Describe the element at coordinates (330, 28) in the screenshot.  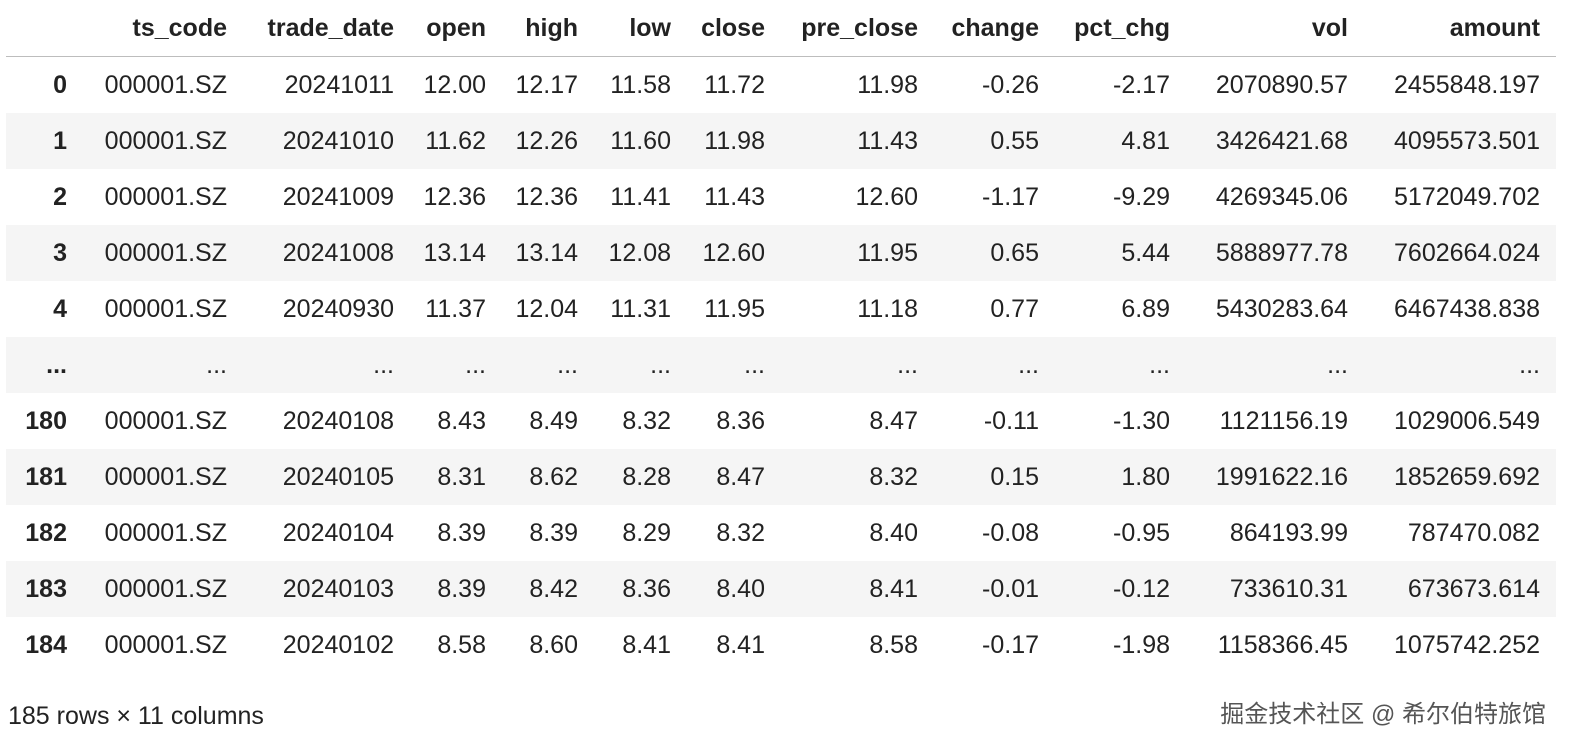
I see `column-header: trade_date` at that location.